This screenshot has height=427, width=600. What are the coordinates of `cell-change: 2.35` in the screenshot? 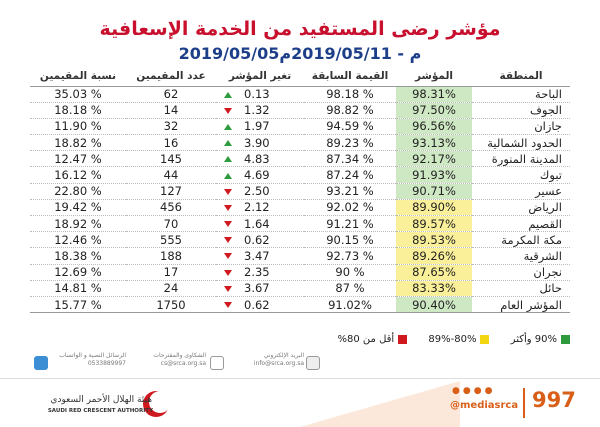 It's located at (260, 272).